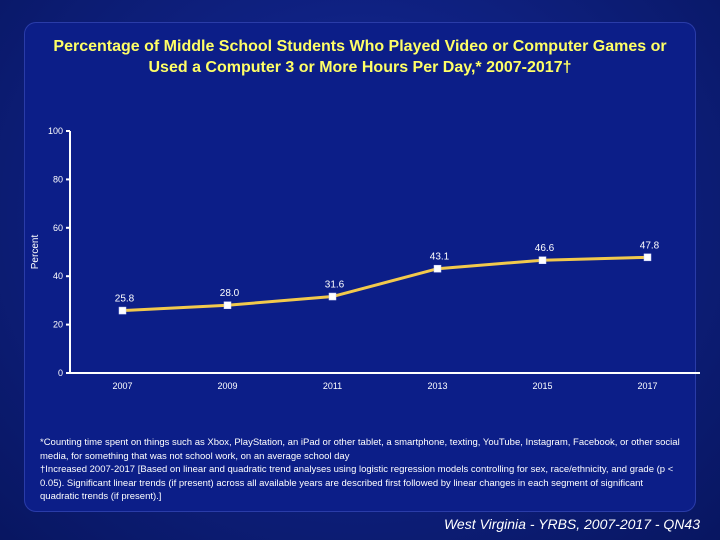  What do you see at coordinates (440, 257) in the screenshot?
I see `data-label: 43.1` at bounding box center [440, 257].